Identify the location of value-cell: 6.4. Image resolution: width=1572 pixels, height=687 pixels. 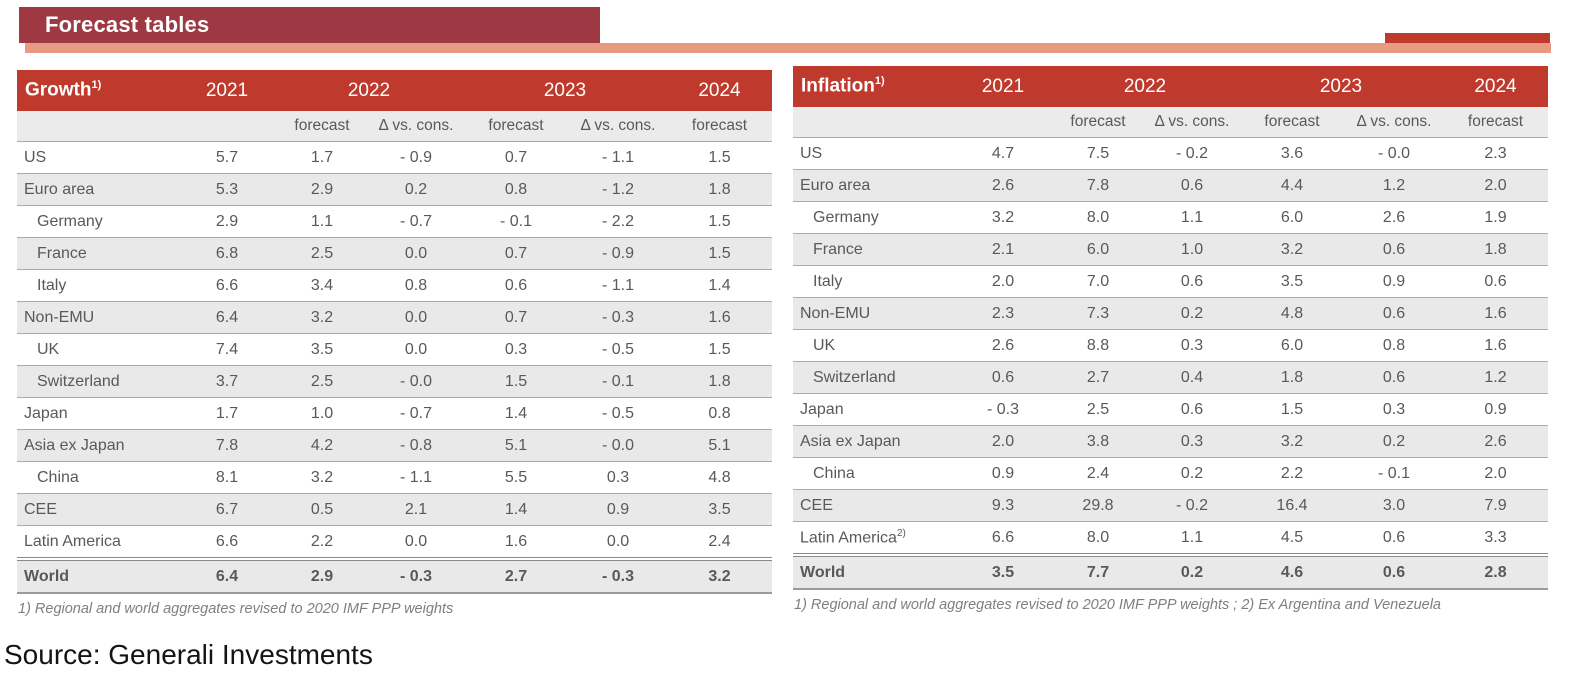
(227, 317).